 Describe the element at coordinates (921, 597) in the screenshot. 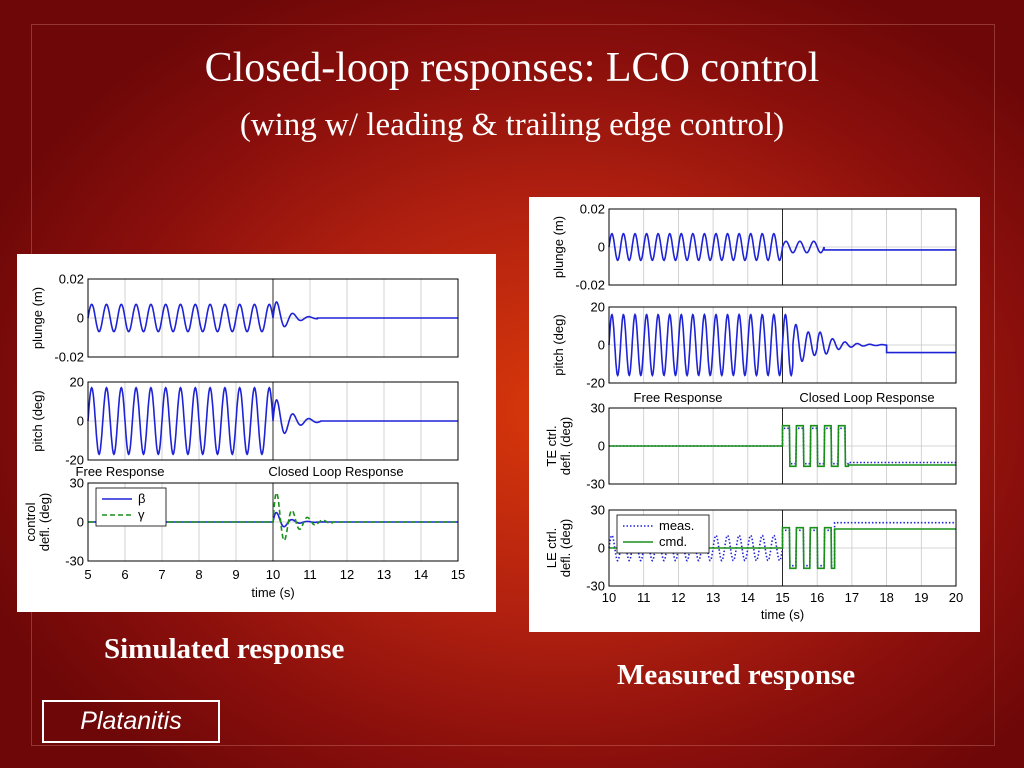

I see `x-tick-label: 19` at that location.